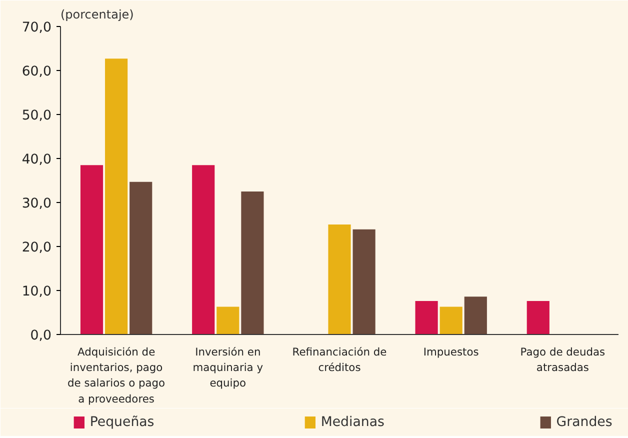 This screenshot has height=438, width=628. What do you see at coordinates (228, 368) in the screenshot?
I see `x-tick-label: Inversión en maquinaria y equipo` at bounding box center [228, 368].